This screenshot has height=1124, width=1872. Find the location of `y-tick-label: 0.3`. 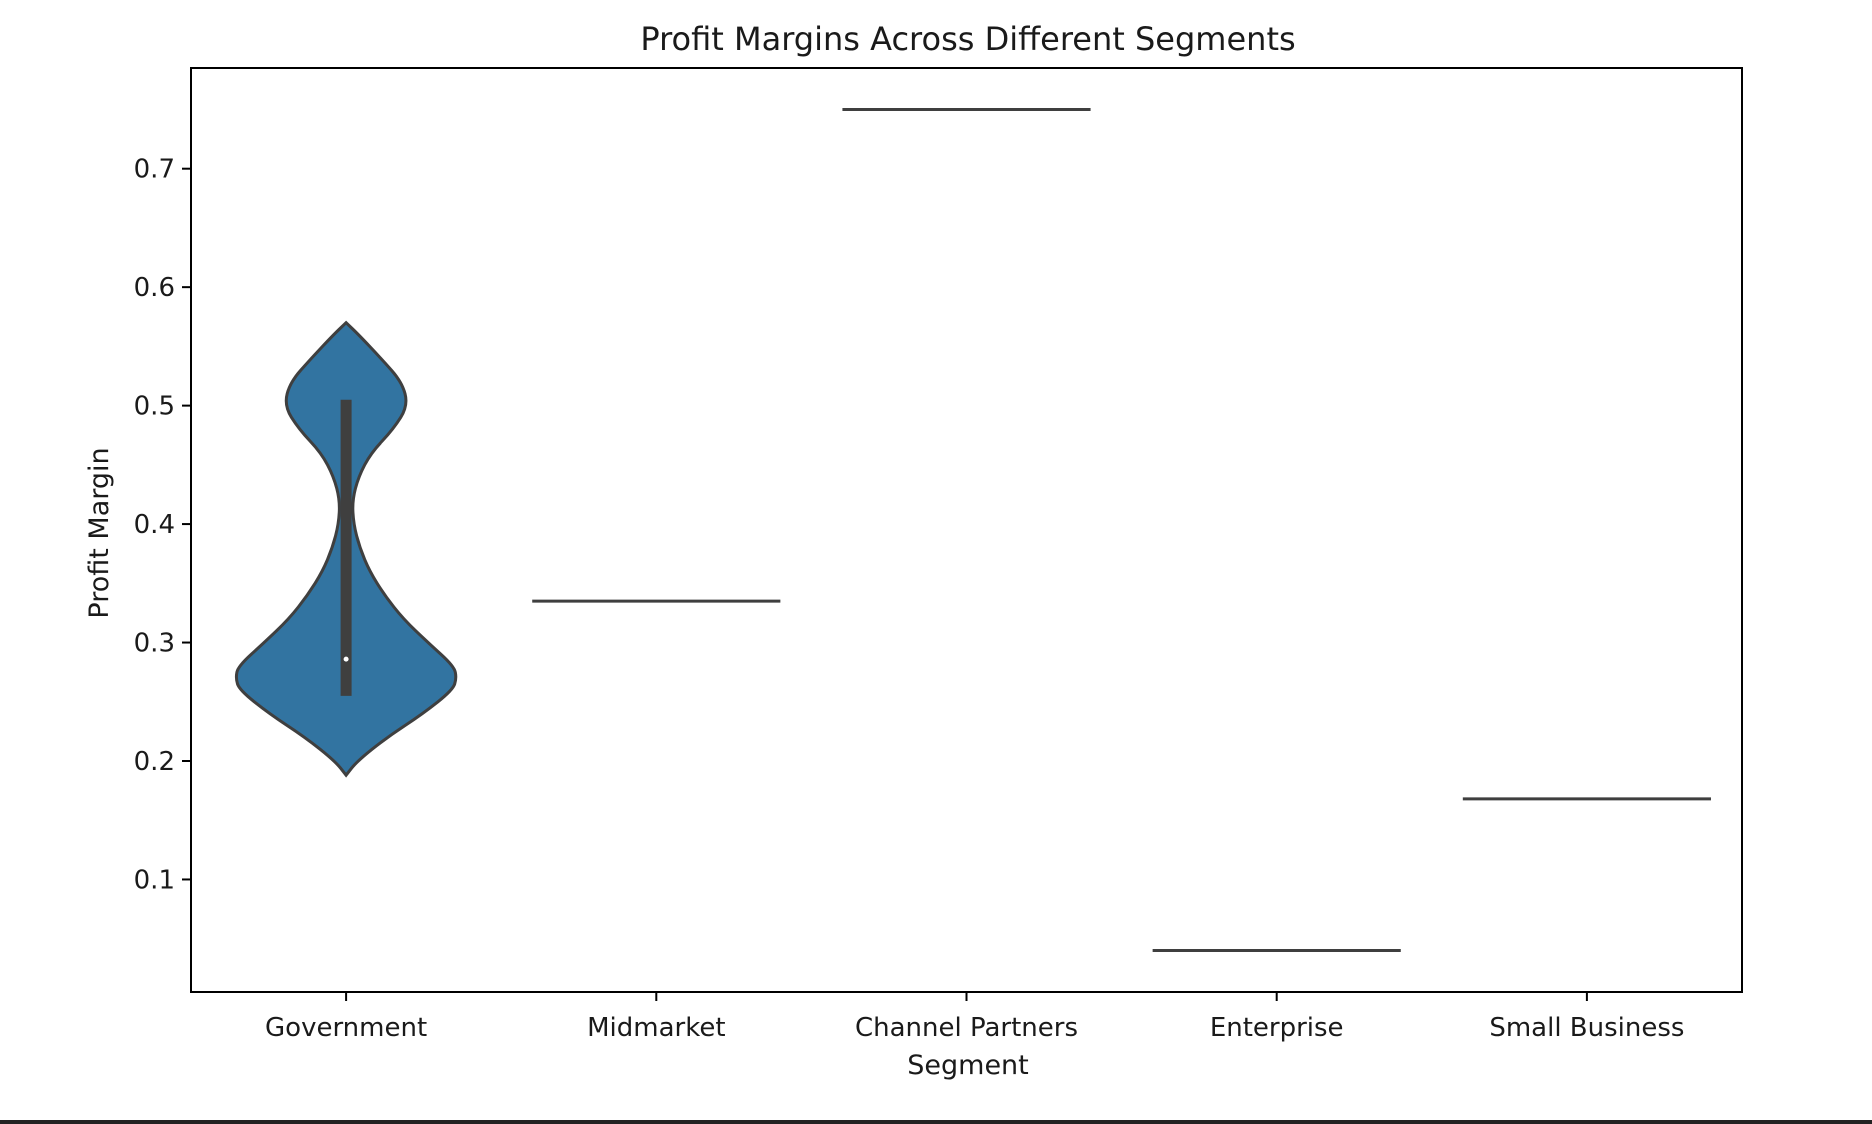

y-tick-label: 0.3 is located at coordinates (154, 644).